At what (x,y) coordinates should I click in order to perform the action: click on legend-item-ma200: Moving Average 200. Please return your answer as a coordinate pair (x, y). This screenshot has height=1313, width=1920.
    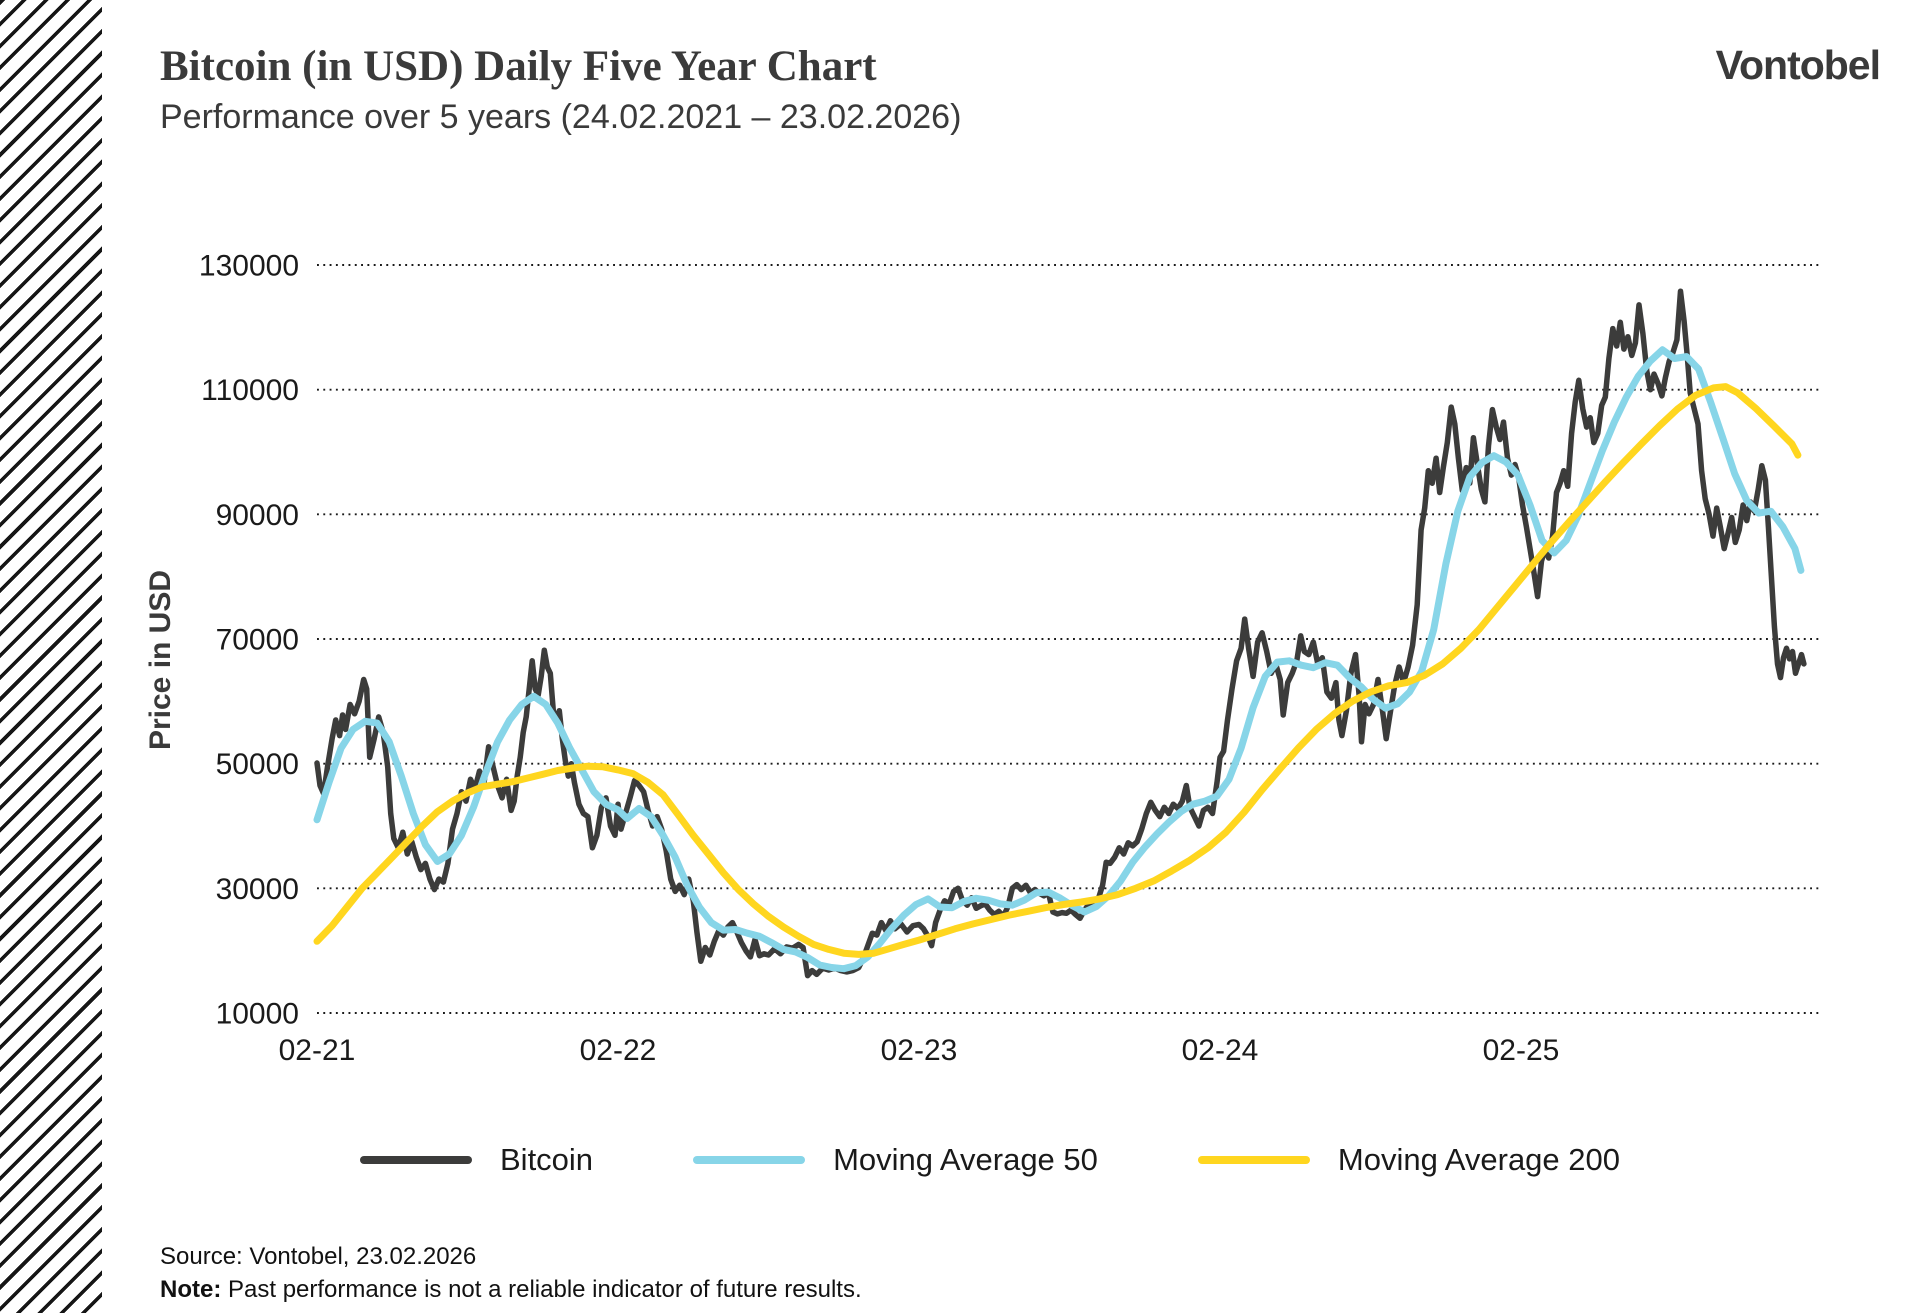
    Looking at the image, I should click on (1408, 1160).